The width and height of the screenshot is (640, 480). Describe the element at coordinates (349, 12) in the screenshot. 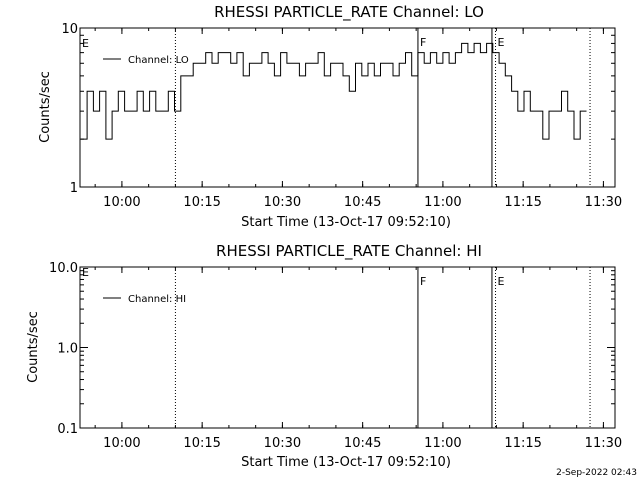

I see `lo-chart-title: RHESSI PARTICLE_RATE Channel: LO` at that location.